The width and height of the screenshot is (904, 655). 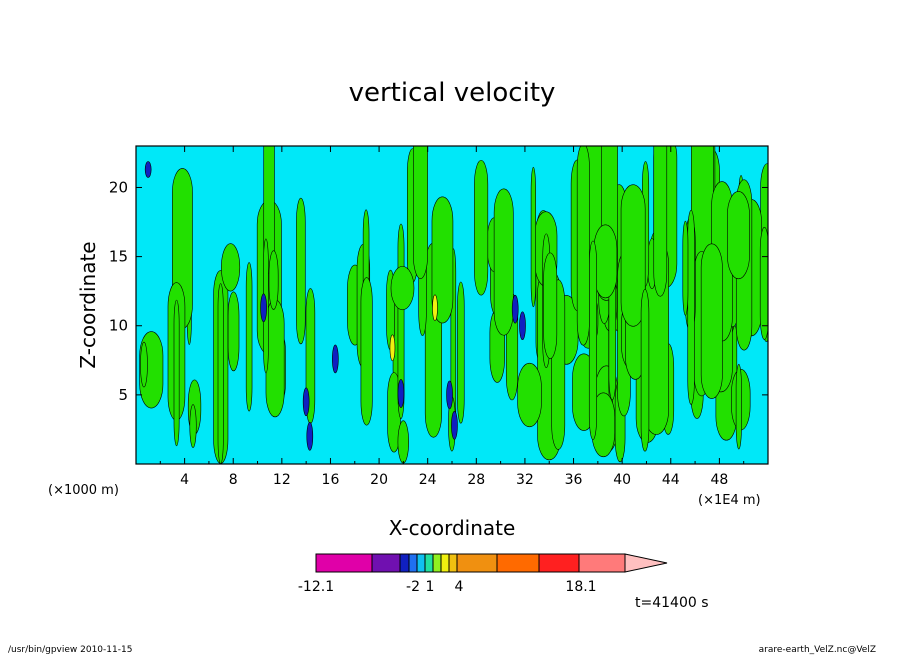 What do you see at coordinates (123, 395) in the screenshot?
I see `y-tick-label: 5` at bounding box center [123, 395].